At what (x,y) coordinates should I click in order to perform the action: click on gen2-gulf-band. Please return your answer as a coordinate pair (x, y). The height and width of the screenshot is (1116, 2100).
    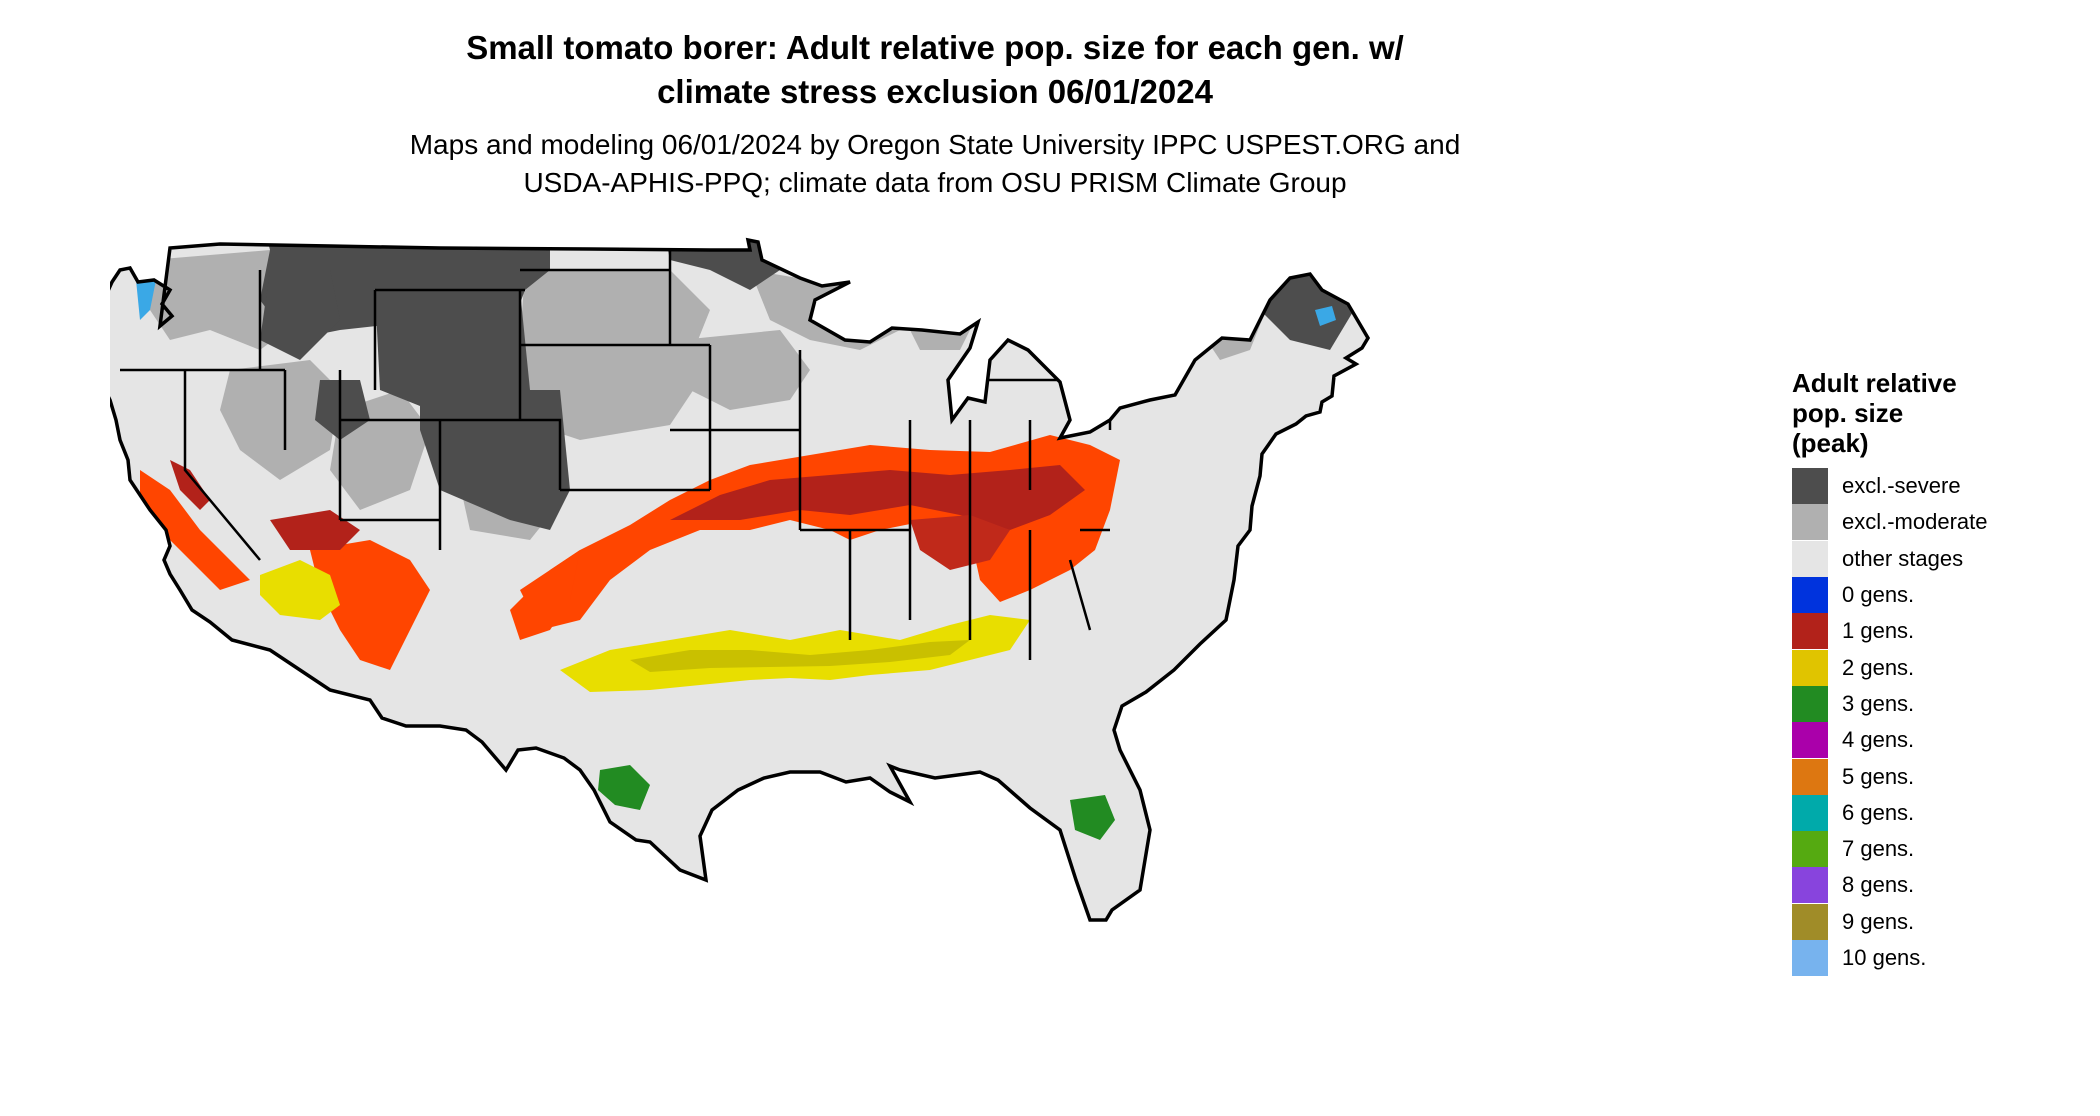
    Looking at the image, I should click on (795, 653).